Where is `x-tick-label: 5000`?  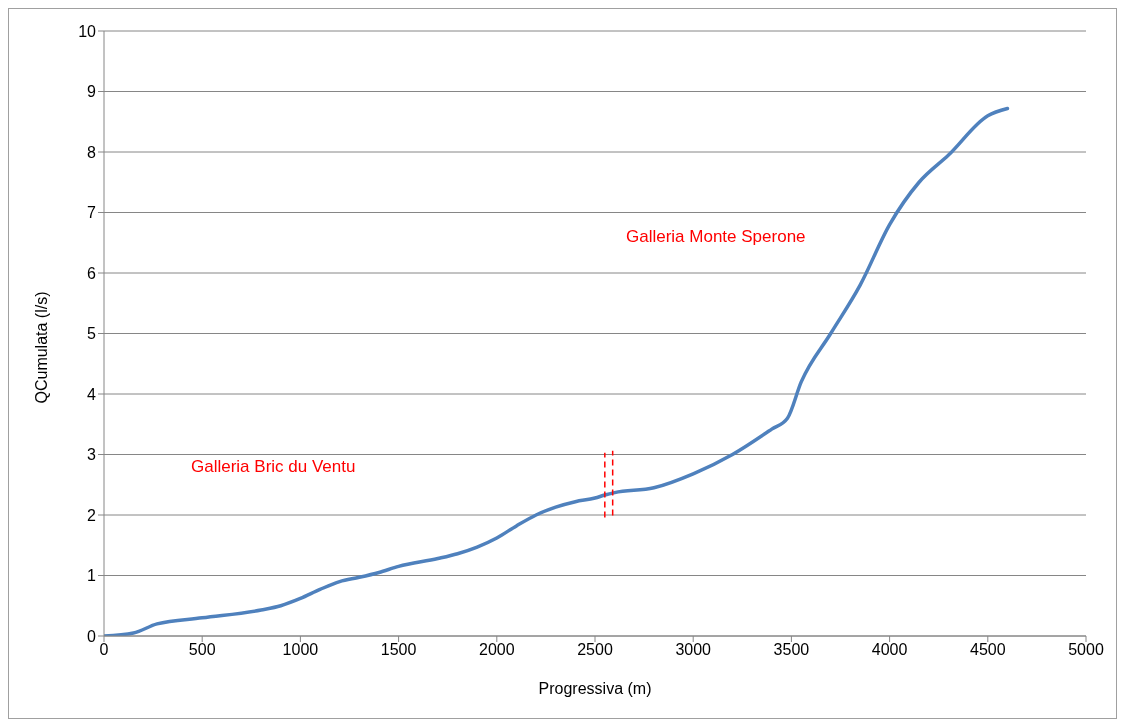 x-tick-label: 5000 is located at coordinates (1086, 650).